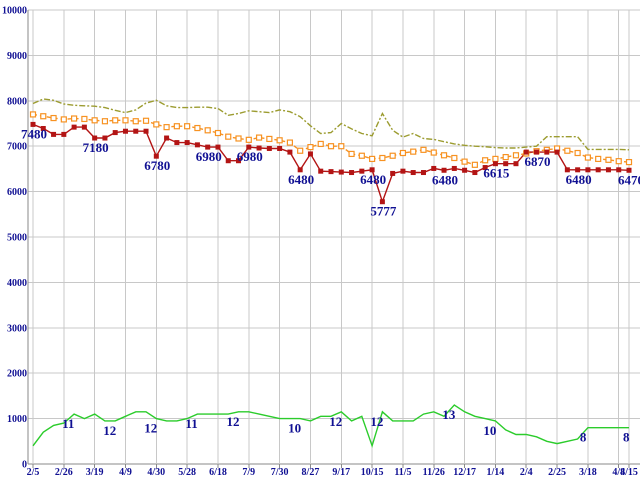 The width and height of the screenshot is (640, 480). I want to click on y-tick-label: 4000, so click(17, 283).